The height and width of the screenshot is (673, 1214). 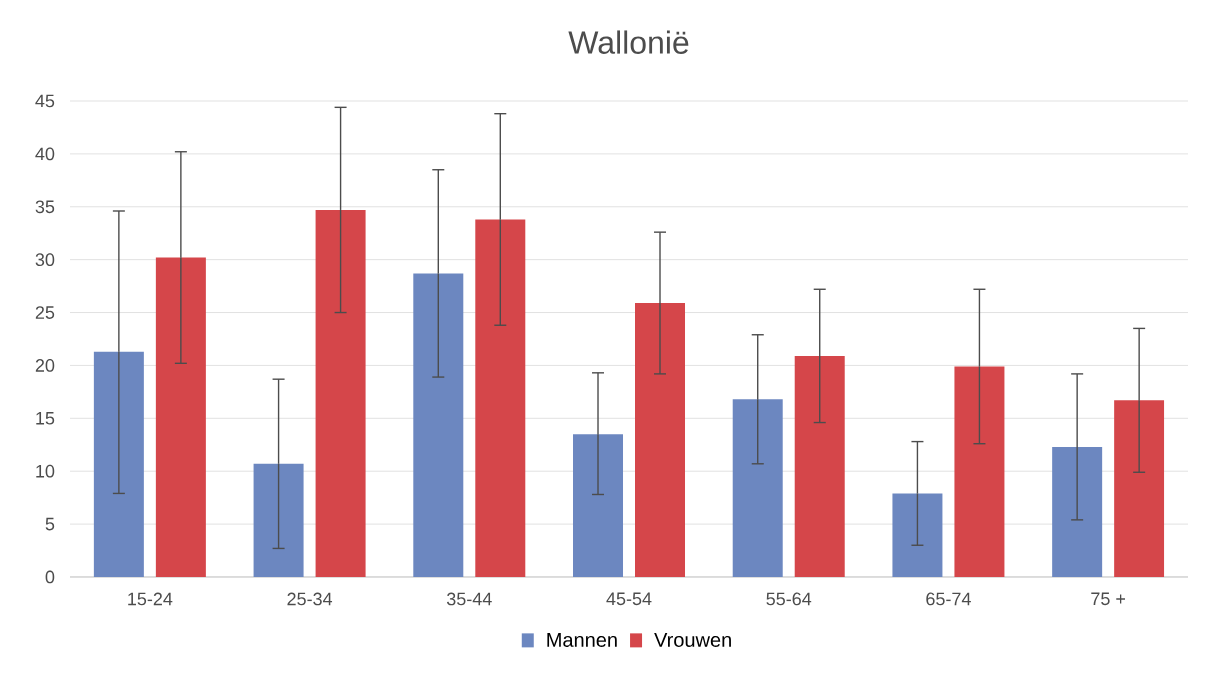 I want to click on y-tick-label: 5, so click(x=50, y=524).